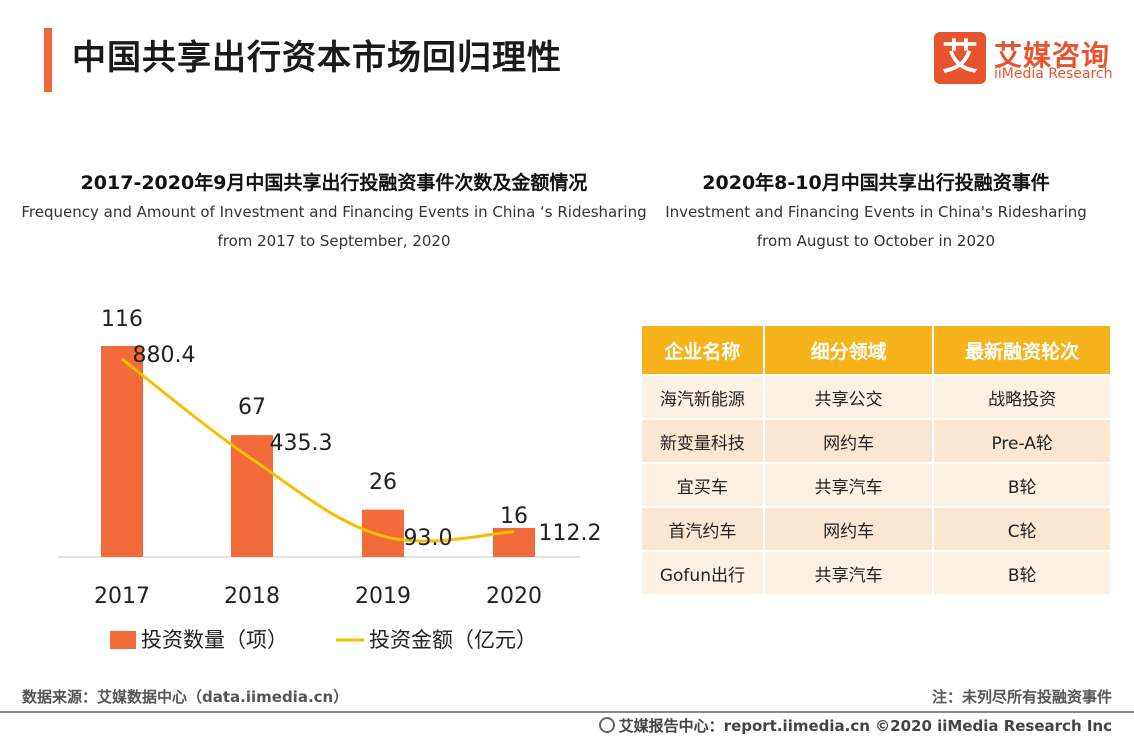 The height and width of the screenshot is (737, 1134). What do you see at coordinates (383, 482) in the screenshot?
I see `bar-label-2019: 26` at bounding box center [383, 482].